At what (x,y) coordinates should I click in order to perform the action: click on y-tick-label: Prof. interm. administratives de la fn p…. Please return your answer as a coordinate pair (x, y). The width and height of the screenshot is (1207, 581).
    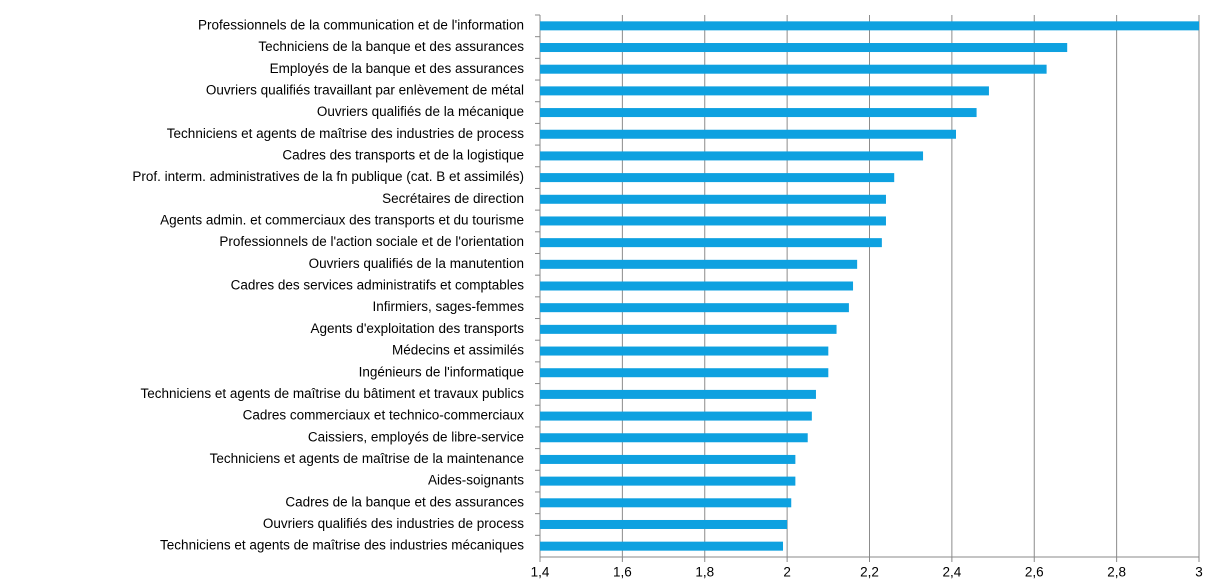
    Looking at the image, I should click on (328, 176).